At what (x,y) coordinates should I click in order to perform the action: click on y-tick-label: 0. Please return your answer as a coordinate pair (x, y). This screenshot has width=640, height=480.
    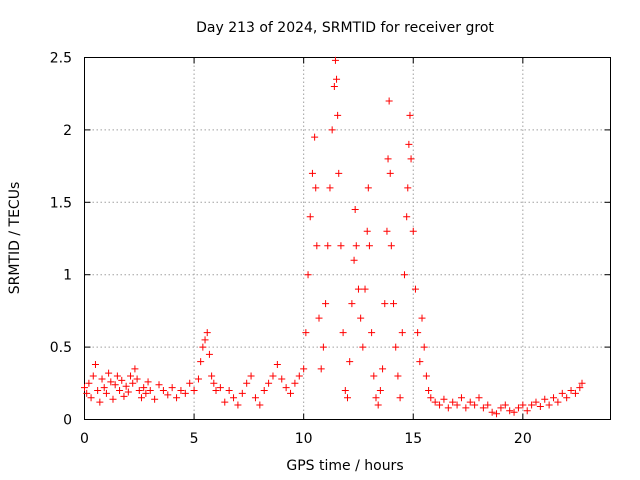
    Looking at the image, I should click on (67, 421).